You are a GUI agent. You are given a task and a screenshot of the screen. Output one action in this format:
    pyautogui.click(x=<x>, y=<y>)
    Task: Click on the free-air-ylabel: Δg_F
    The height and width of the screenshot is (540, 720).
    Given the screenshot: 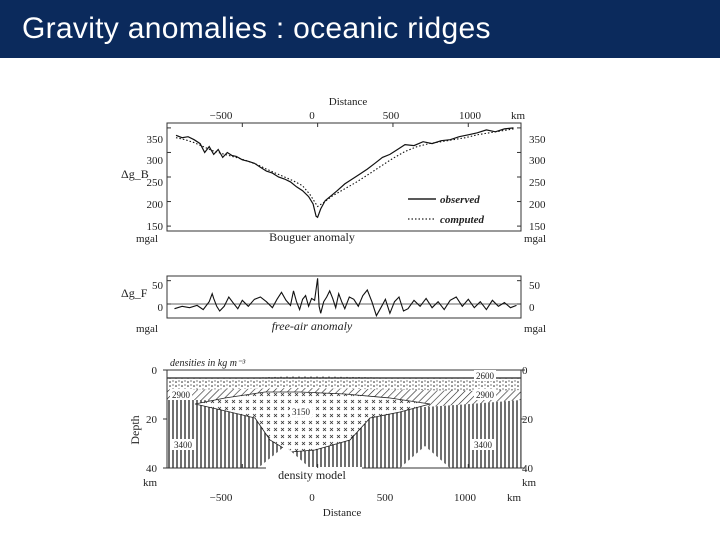 What is the action you would take?
    pyautogui.click(x=134, y=293)
    